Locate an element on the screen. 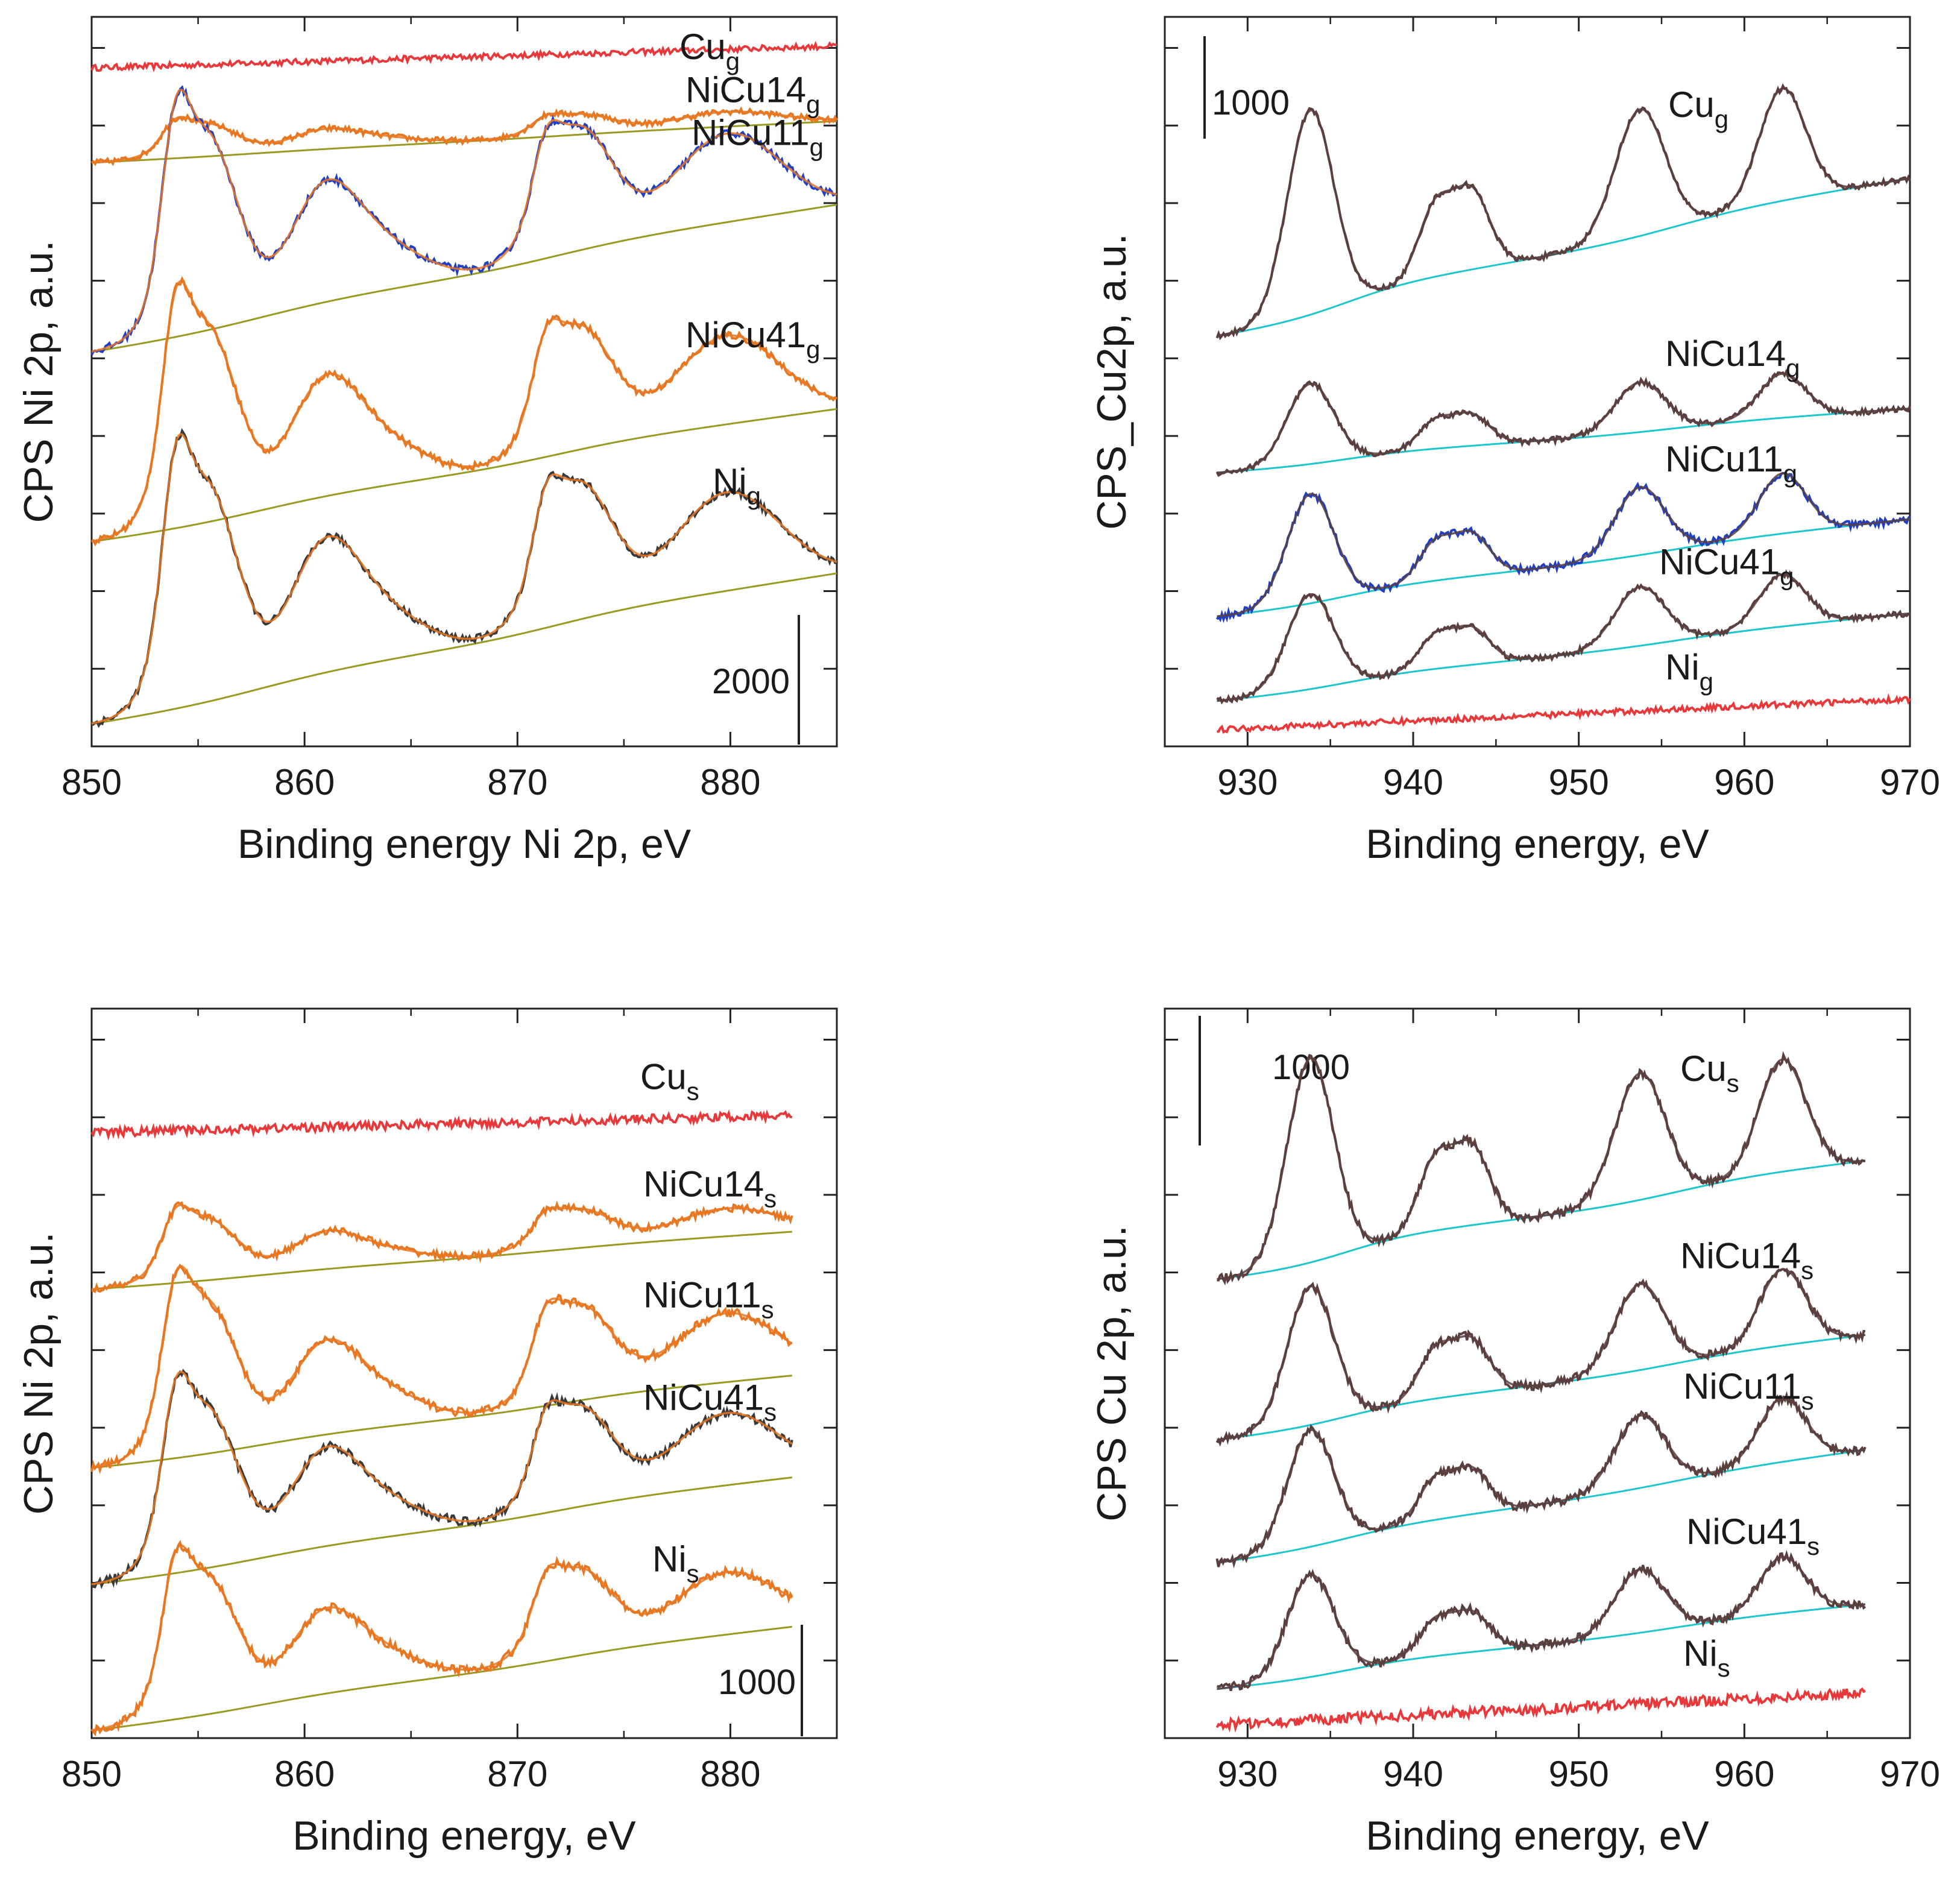  y-axis-title: CPS_Cu2p, a.u. is located at coordinates (1112, 381).